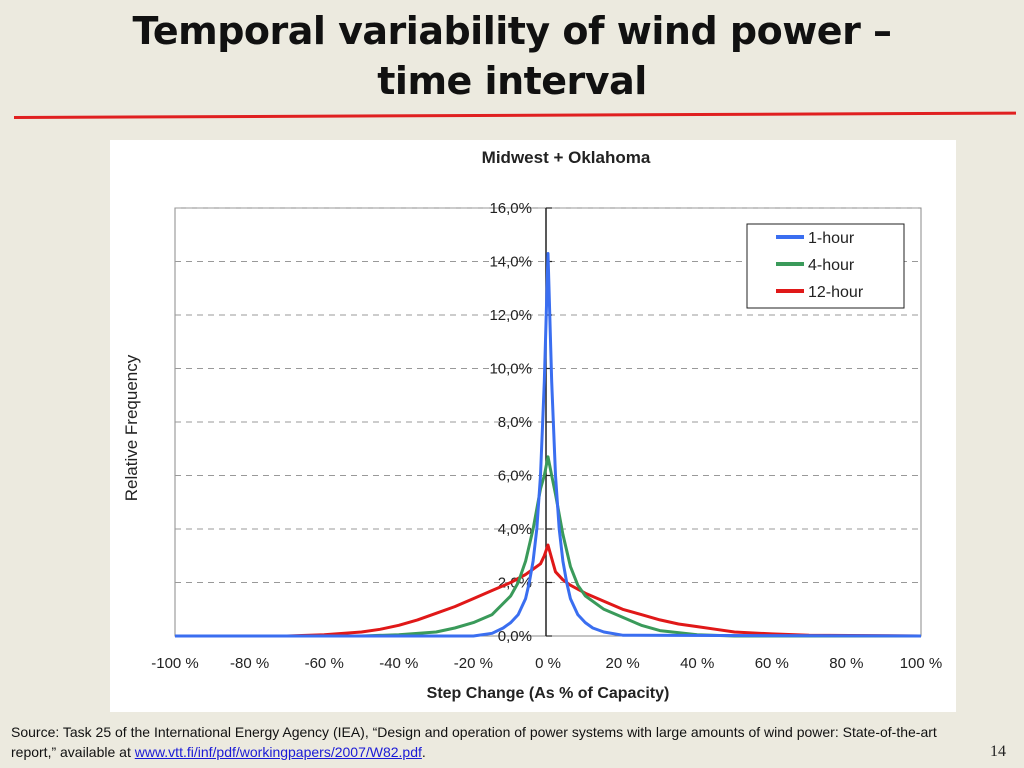 The width and height of the screenshot is (1024, 768). I want to click on x-tick-label: 40 %, so click(697, 663).